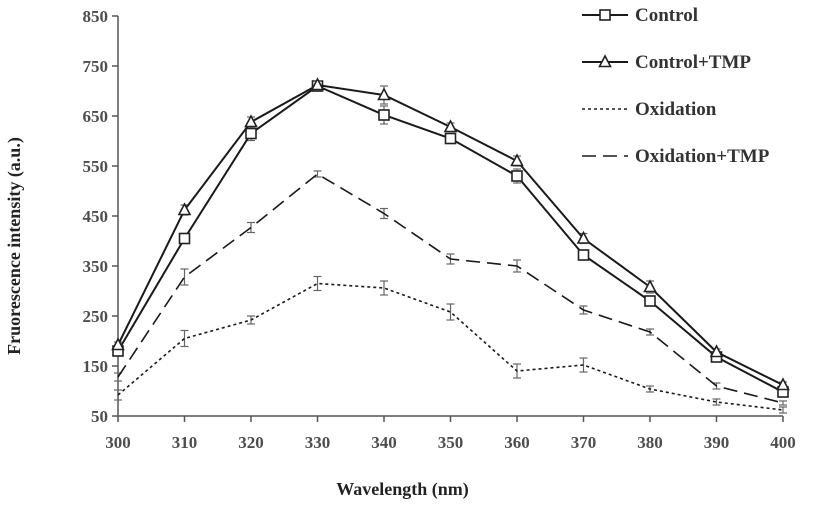 This screenshot has height=518, width=827. Describe the element at coordinates (783, 442) in the screenshot. I see `x-tick-label: 400` at that location.